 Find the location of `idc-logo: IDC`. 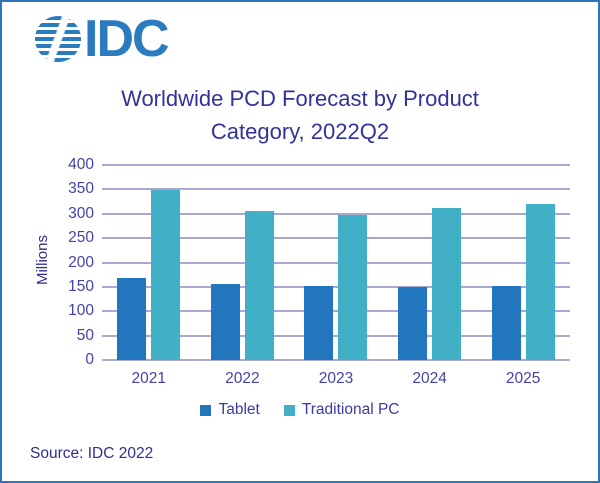

idc-logo: IDC is located at coordinates (102, 39).